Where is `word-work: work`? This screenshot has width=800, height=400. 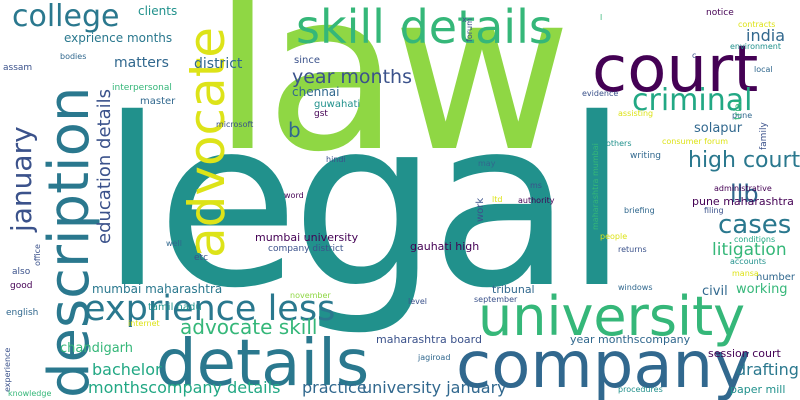
word-work: work is located at coordinates (480, 209).